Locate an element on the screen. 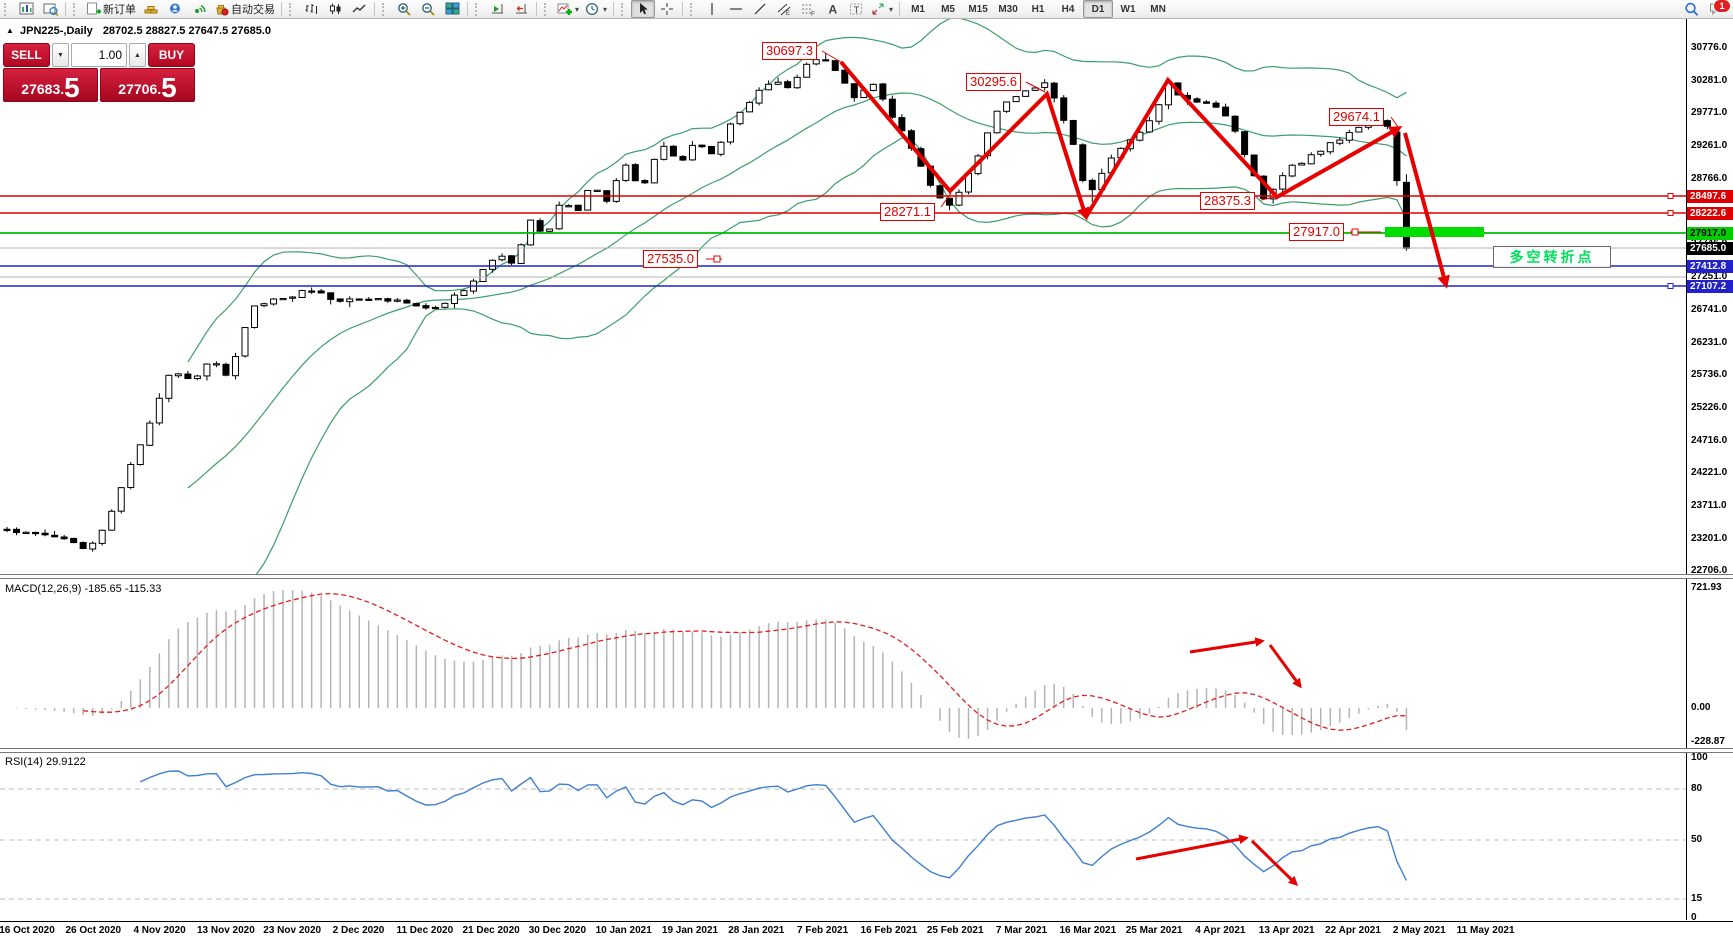 Image resolution: width=1733 pixels, height=942 pixels. price-axis-label: 26741.0 is located at coordinates (1709, 309).